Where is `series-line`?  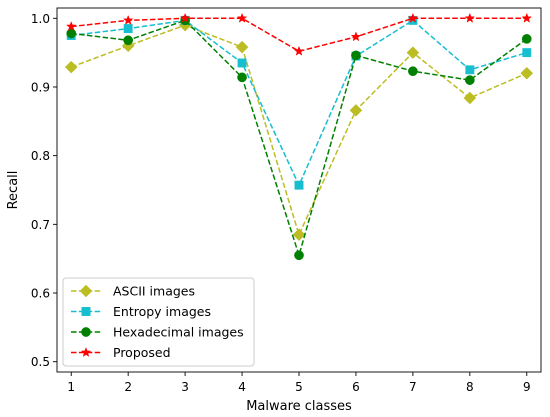
series-line is located at coordinates (299, 35).